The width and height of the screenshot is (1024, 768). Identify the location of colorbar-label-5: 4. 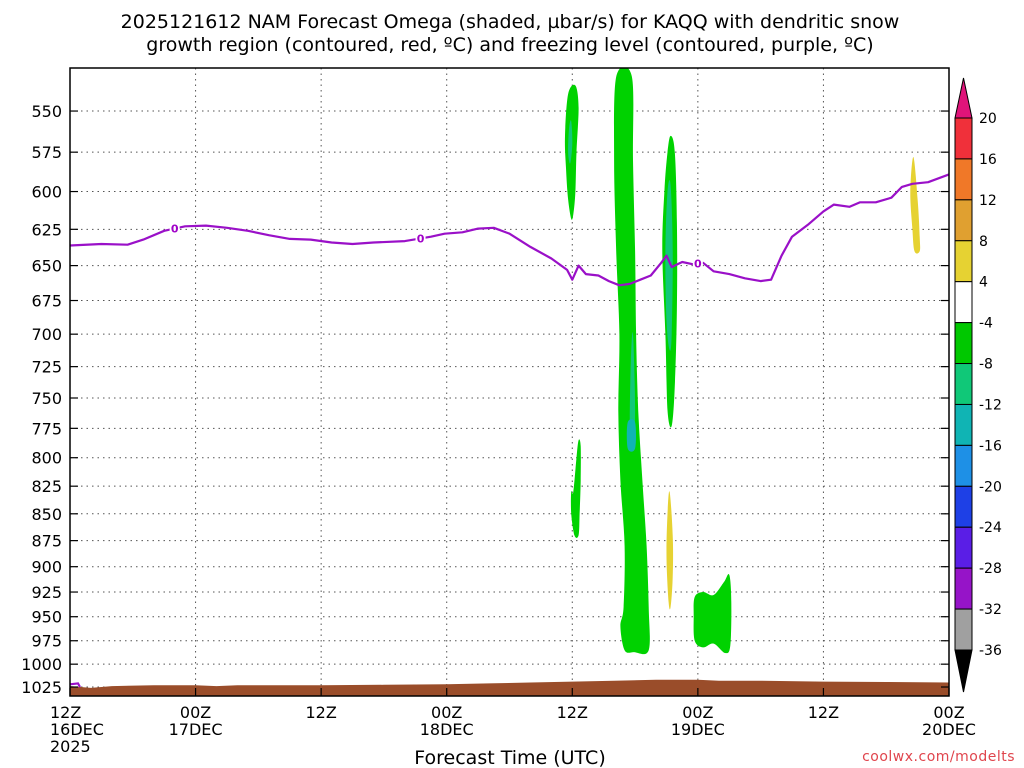
(983, 283).